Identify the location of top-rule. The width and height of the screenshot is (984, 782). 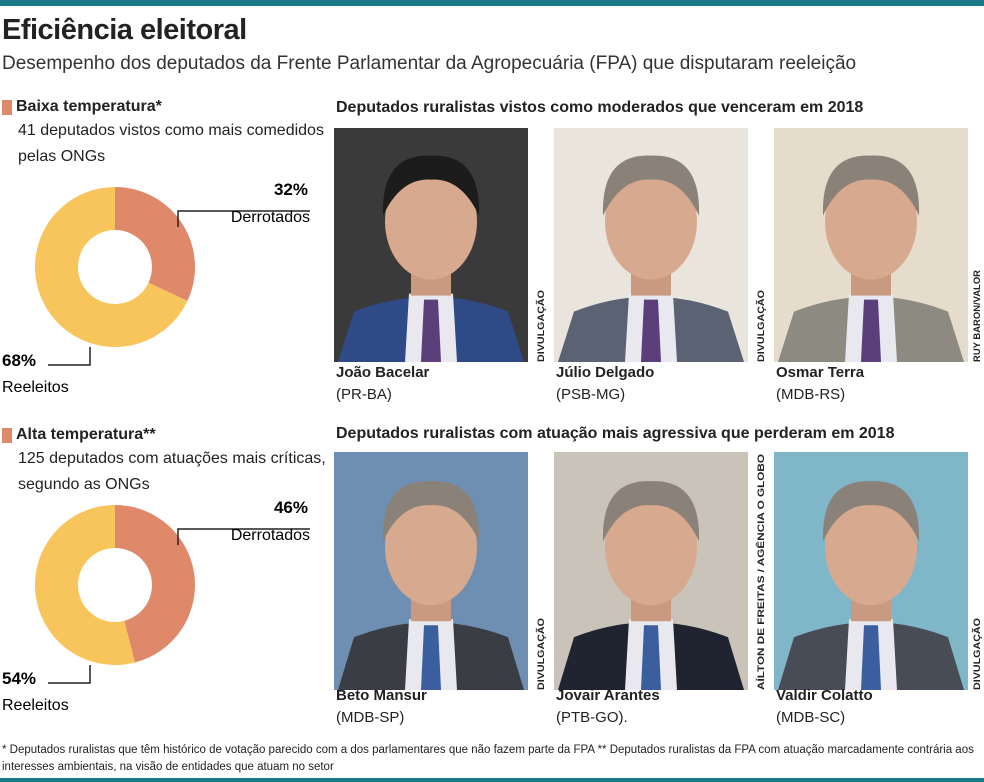
(492, 3).